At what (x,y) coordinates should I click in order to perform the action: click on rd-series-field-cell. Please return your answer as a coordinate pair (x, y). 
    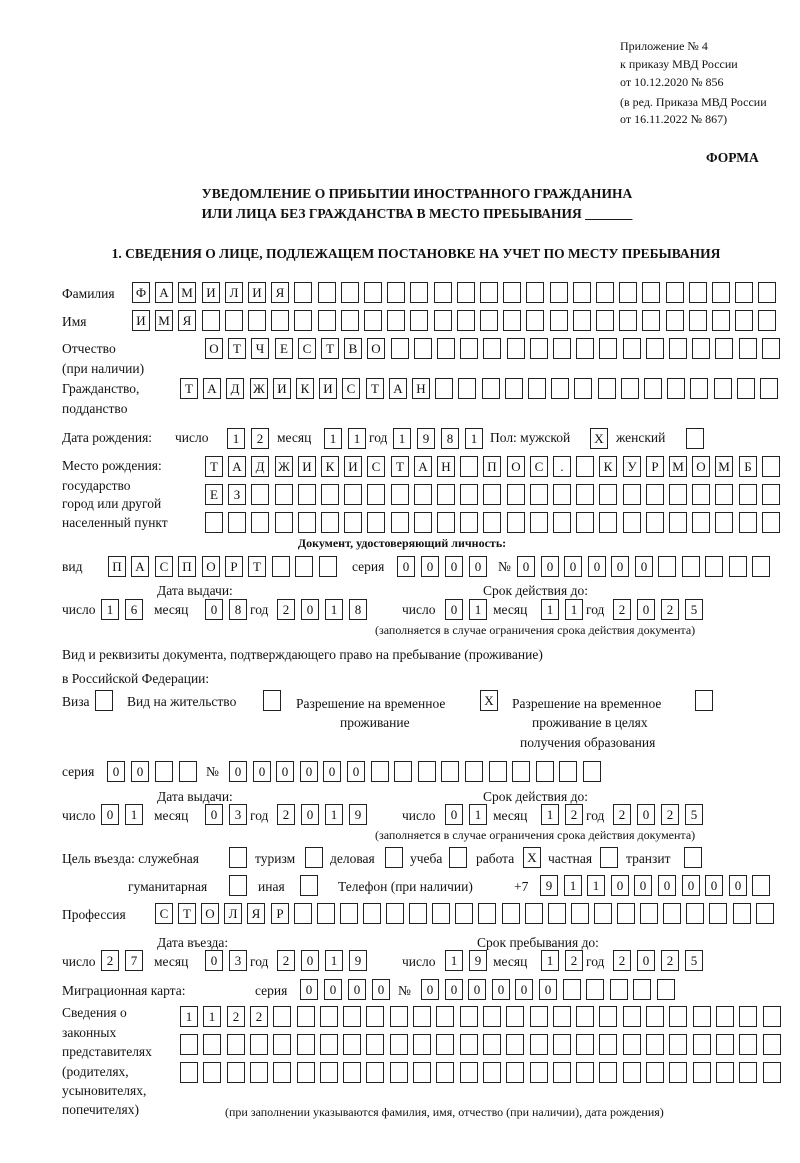
    Looking at the image, I should click on (188, 771).